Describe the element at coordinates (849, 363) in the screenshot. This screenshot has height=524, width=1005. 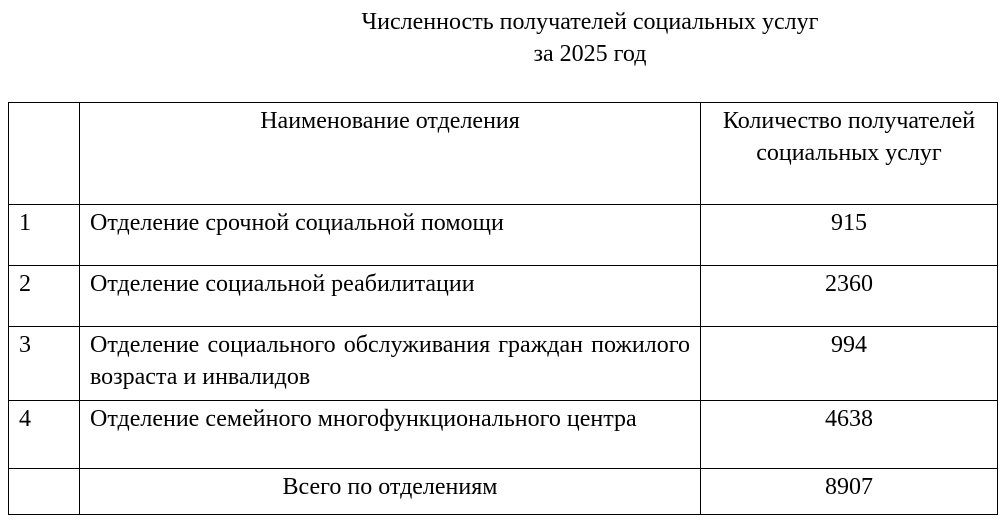
I see `row-count: 994` at that location.